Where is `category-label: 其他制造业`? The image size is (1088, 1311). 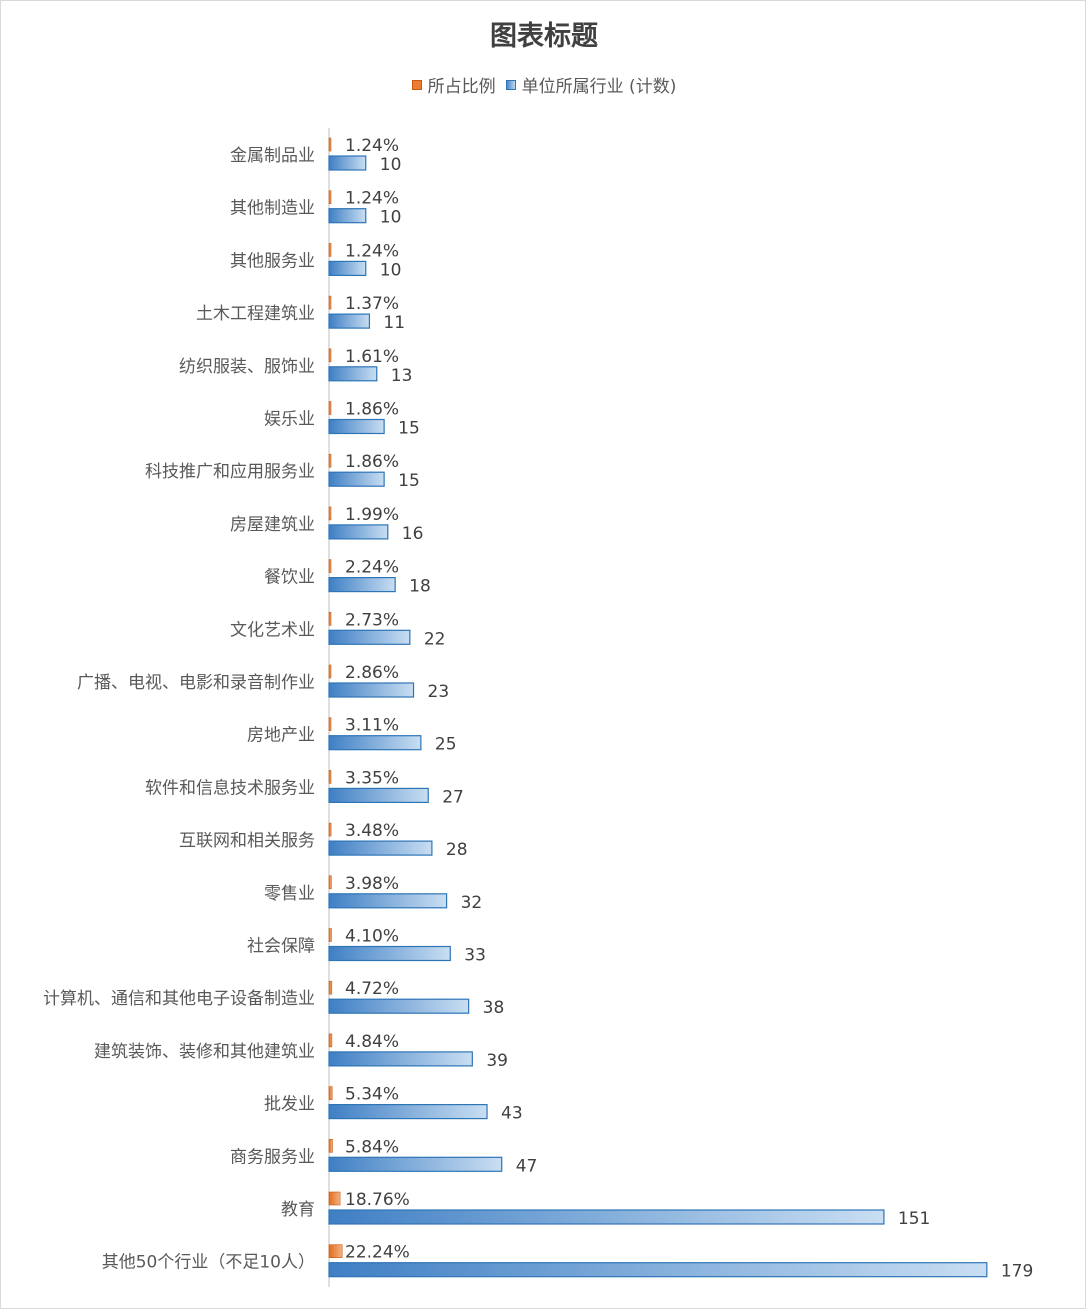 category-label: 其他制造业 is located at coordinates (272, 209).